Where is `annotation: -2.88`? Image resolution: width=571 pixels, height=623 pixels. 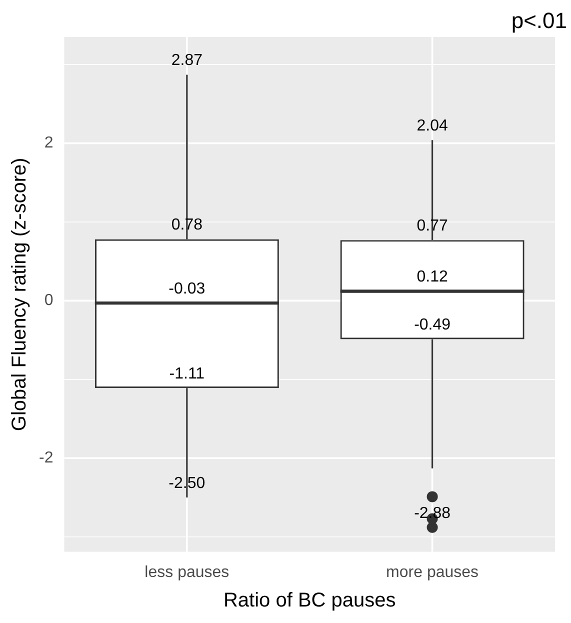 annotation: -2.88 is located at coordinates (432, 513).